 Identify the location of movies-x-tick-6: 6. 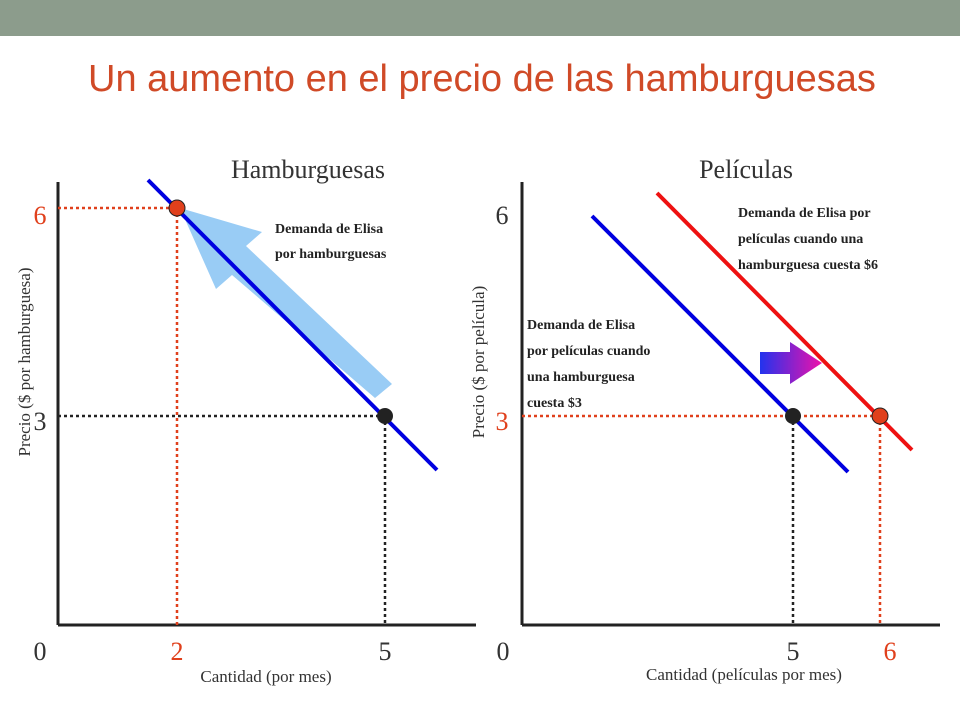
(890, 651).